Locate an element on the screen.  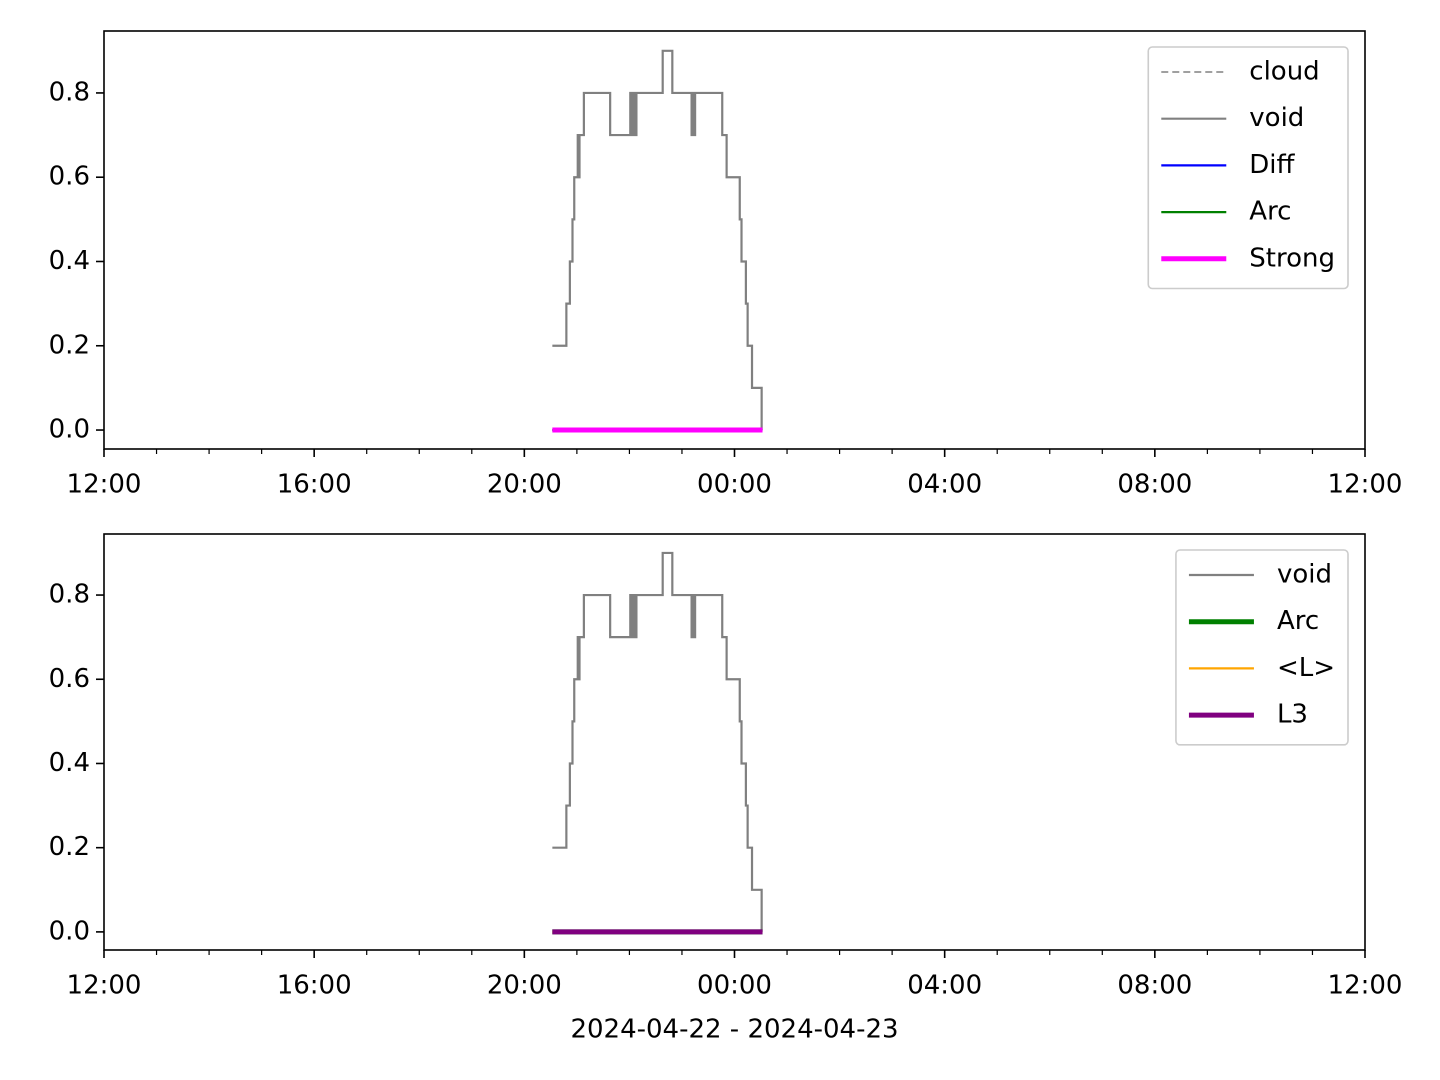
legend-label: cloud is located at coordinates (1284, 72).